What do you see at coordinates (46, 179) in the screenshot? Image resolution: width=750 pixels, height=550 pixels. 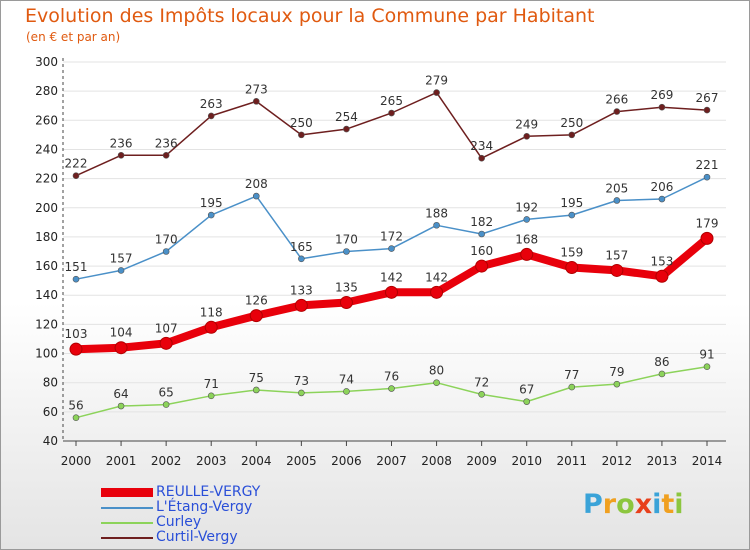 I see `y-tick-label: 220` at bounding box center [46, 179].